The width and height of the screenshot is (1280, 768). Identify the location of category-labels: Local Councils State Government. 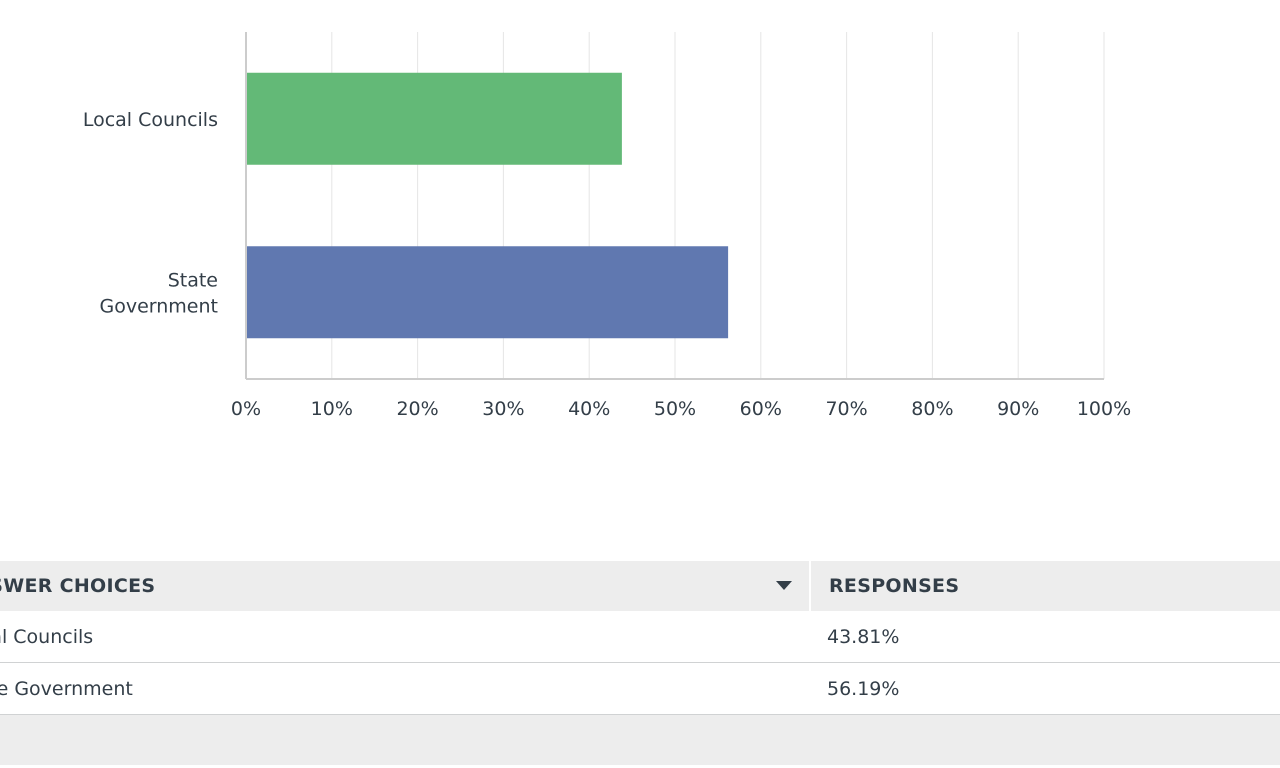
(150, 213).